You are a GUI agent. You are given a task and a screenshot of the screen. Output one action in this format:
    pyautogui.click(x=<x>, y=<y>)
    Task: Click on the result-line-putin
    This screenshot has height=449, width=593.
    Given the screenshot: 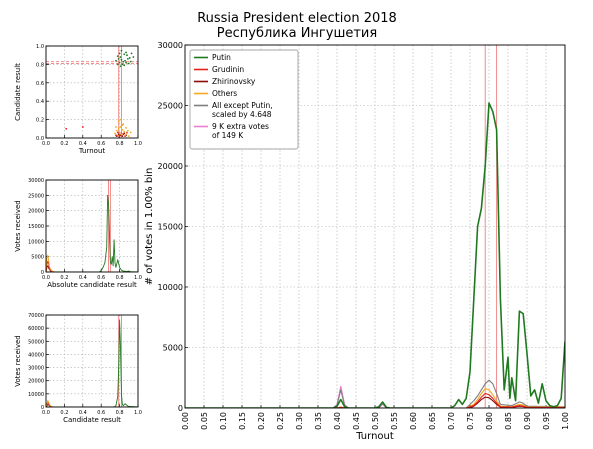 What is the action you would take?
    pyautogui.click(x=92, y=363)
    